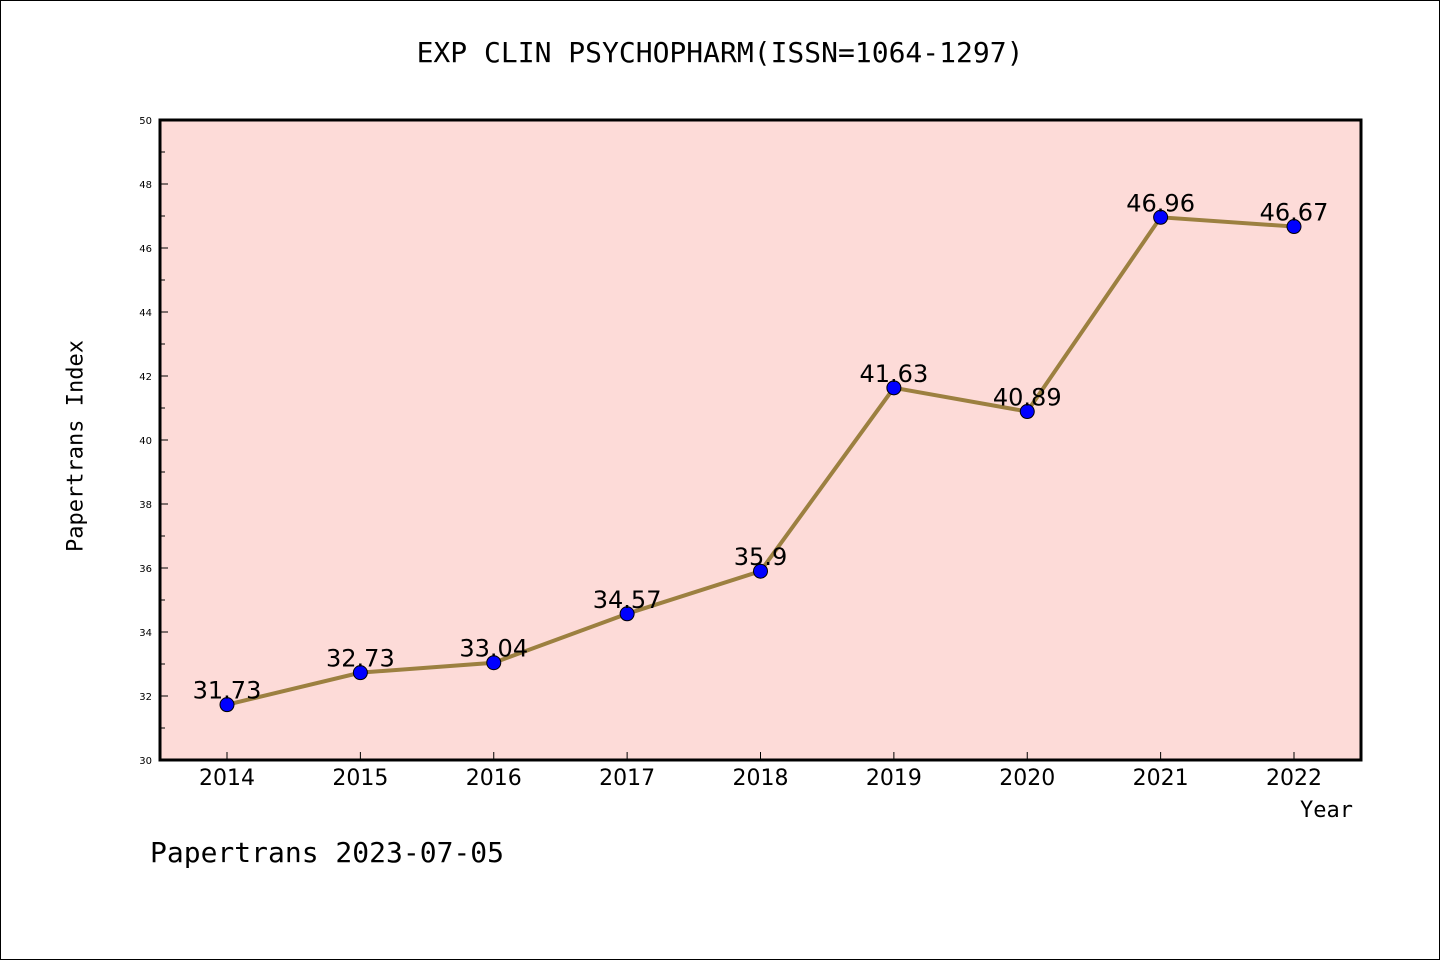 This screenshot has width=1440, height=960. What do you see at coordinates (720, 52) in the screenshot?
I see `chart-title: EXP CLIN PSYCHOPHARM(ISSN=1064-1297)` at bounding box center [720, 52].